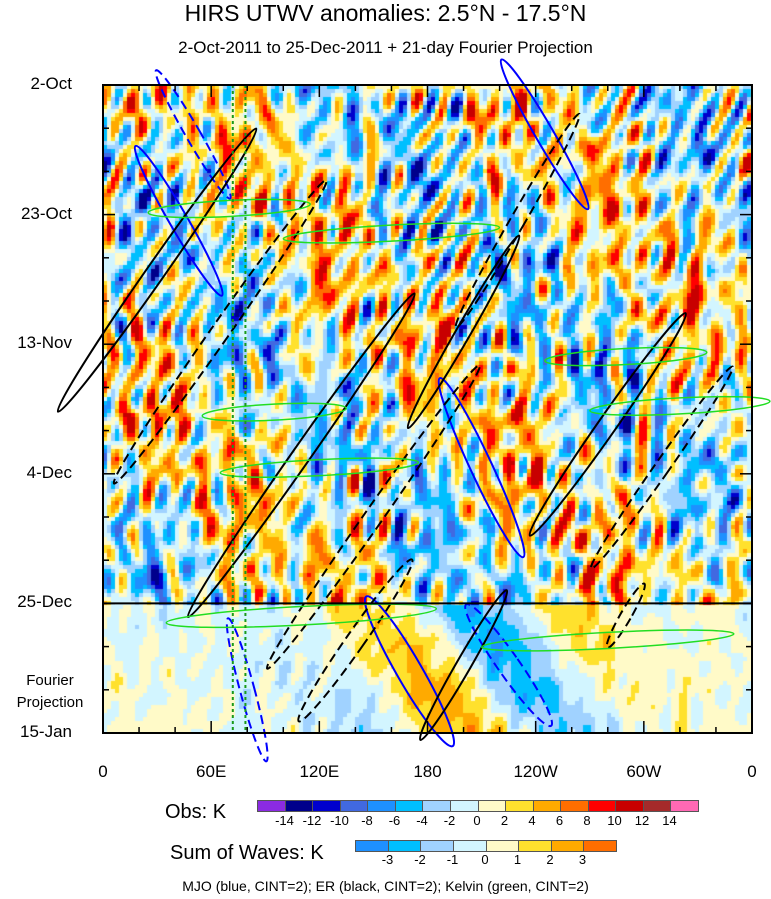 This screenshot has height=899, width=771. What do you see at coordinates (614, 820) in the screenshot?
I see `colorbar-level-label: 10` at bounding box center [614, 820].